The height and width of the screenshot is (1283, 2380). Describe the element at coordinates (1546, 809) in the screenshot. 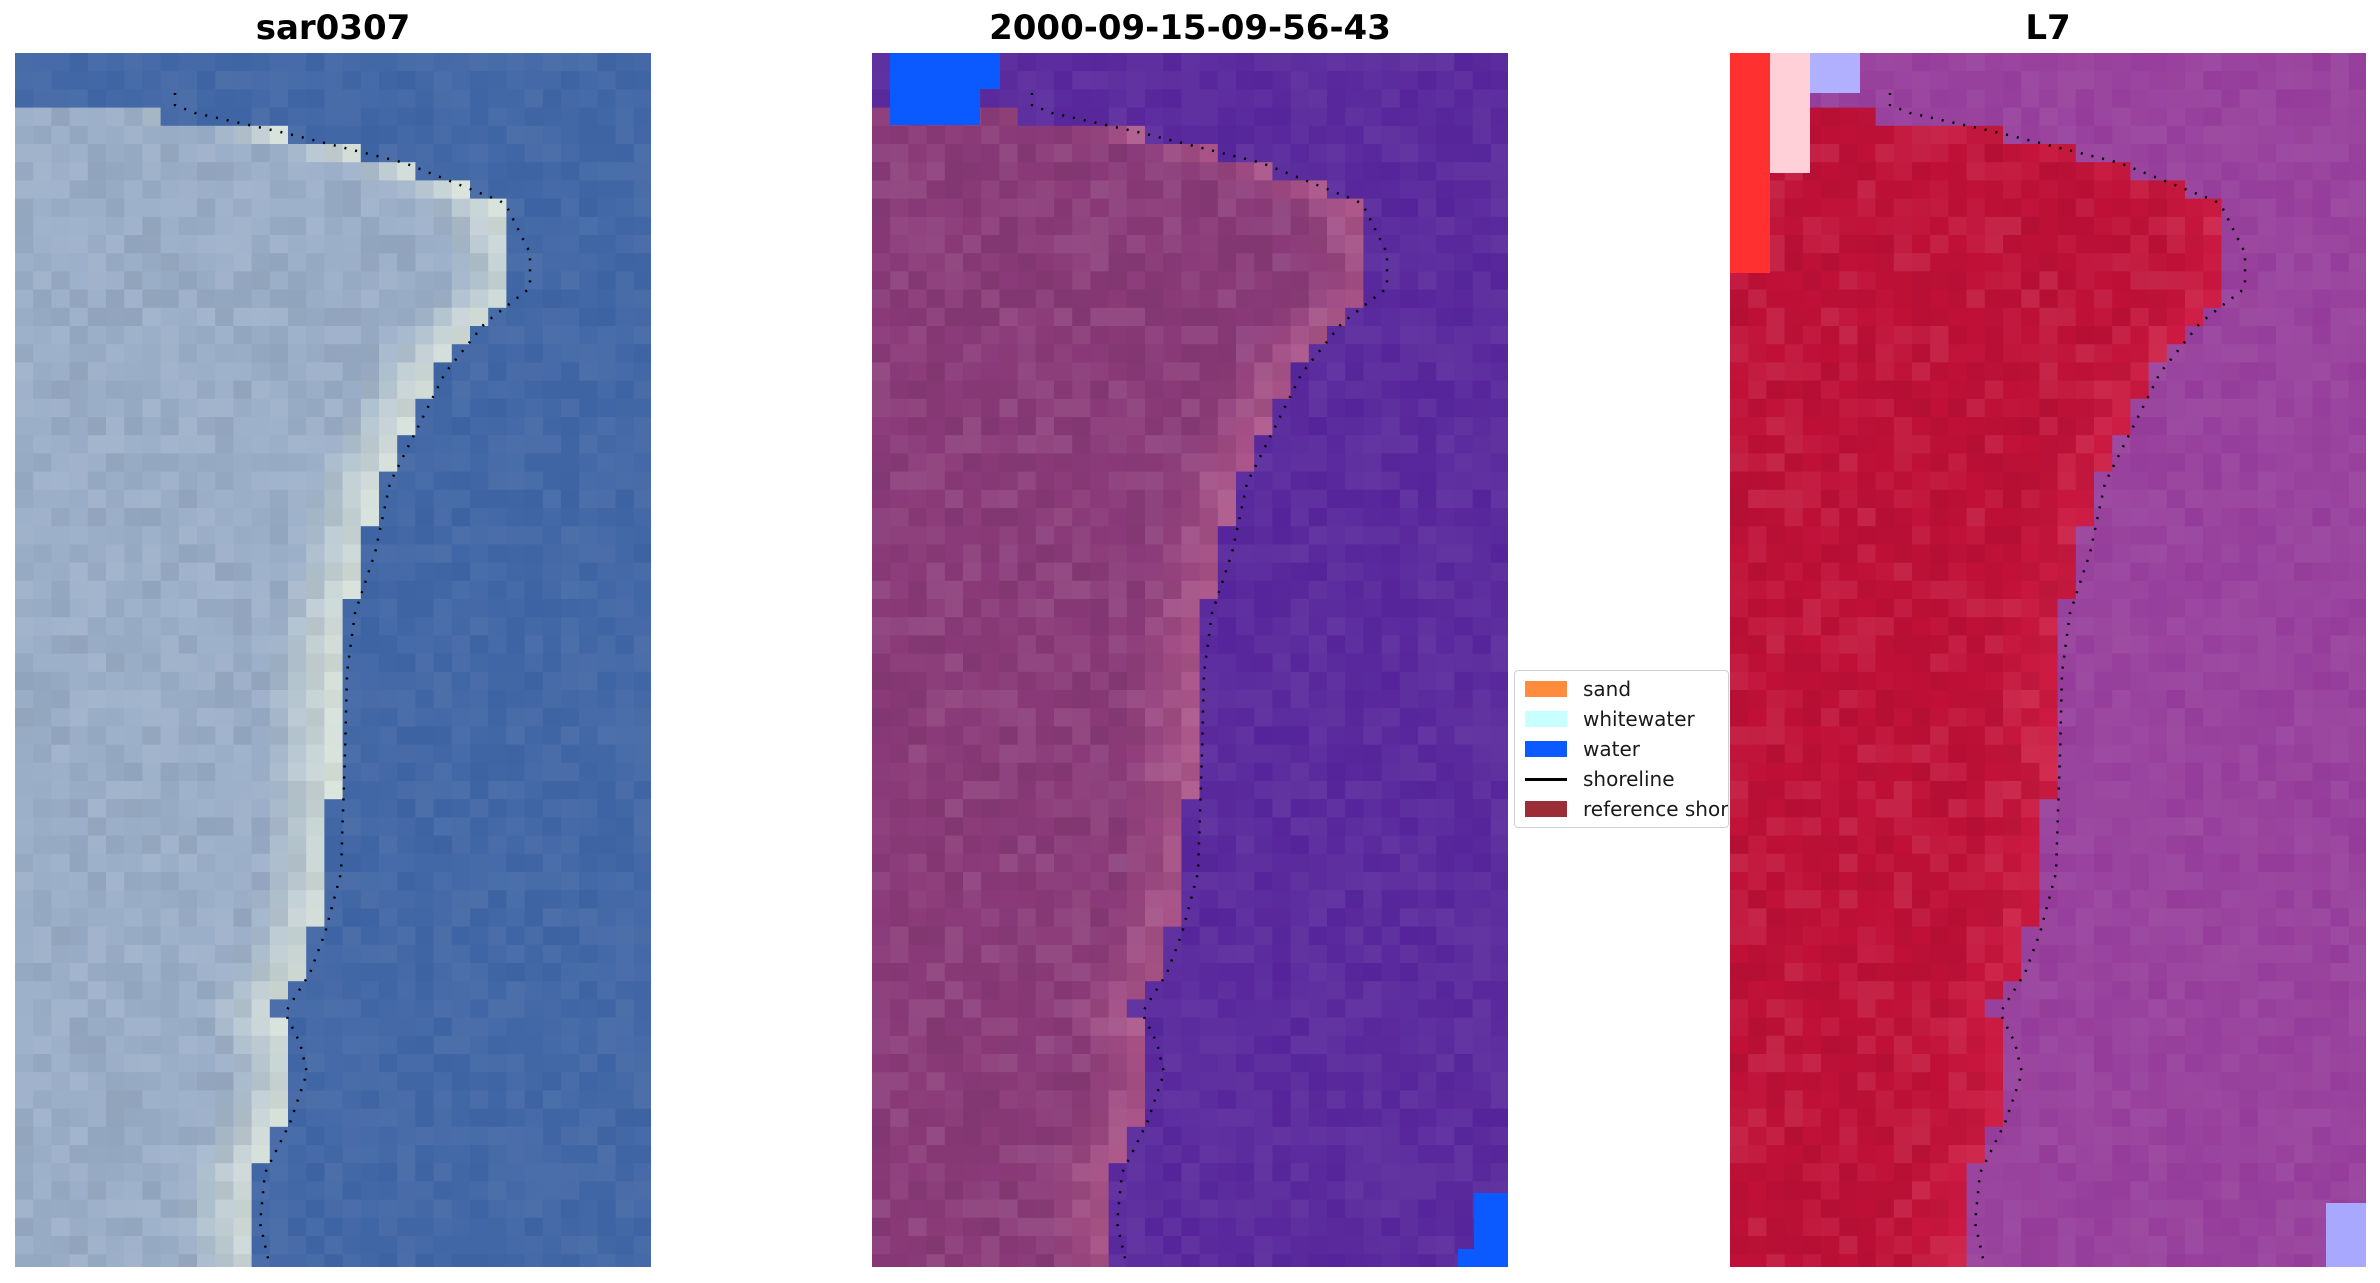

I see `legend-swatch-reference-shoreline` at that location.